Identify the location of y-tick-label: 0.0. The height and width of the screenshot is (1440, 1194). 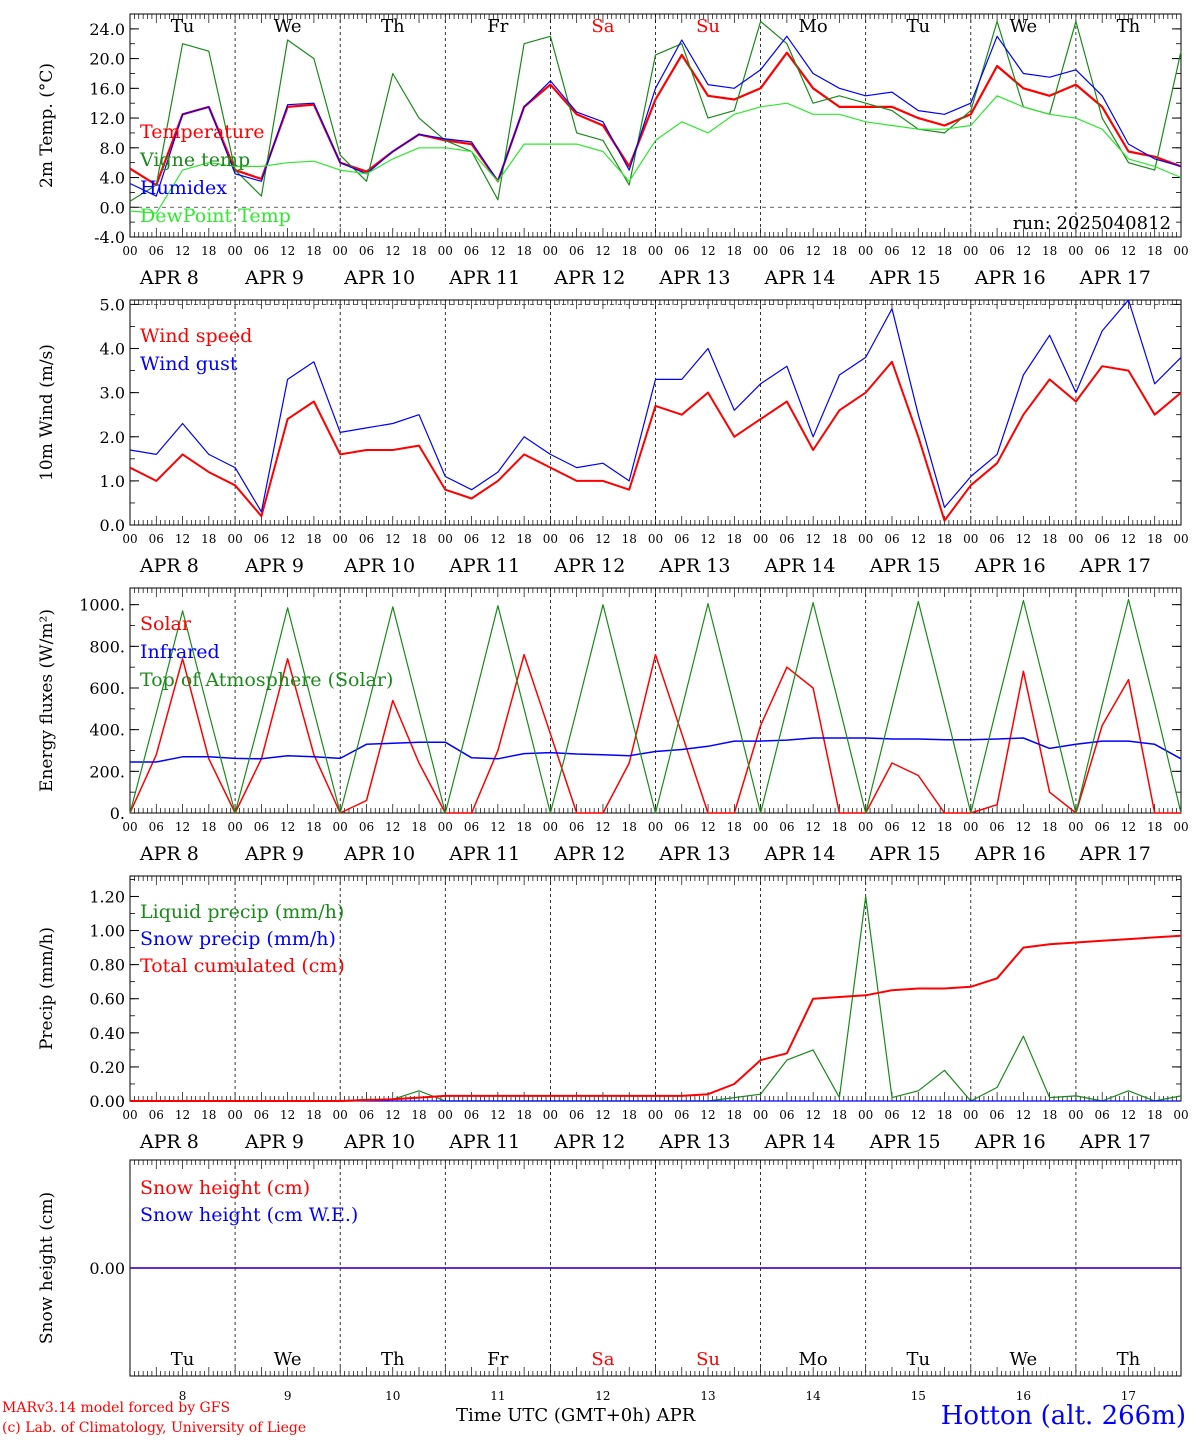
(112, 207).